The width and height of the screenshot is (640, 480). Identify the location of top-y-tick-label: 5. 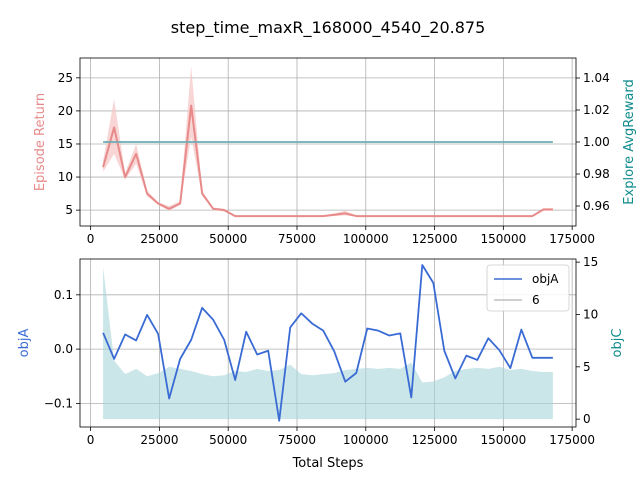
(69, 210).